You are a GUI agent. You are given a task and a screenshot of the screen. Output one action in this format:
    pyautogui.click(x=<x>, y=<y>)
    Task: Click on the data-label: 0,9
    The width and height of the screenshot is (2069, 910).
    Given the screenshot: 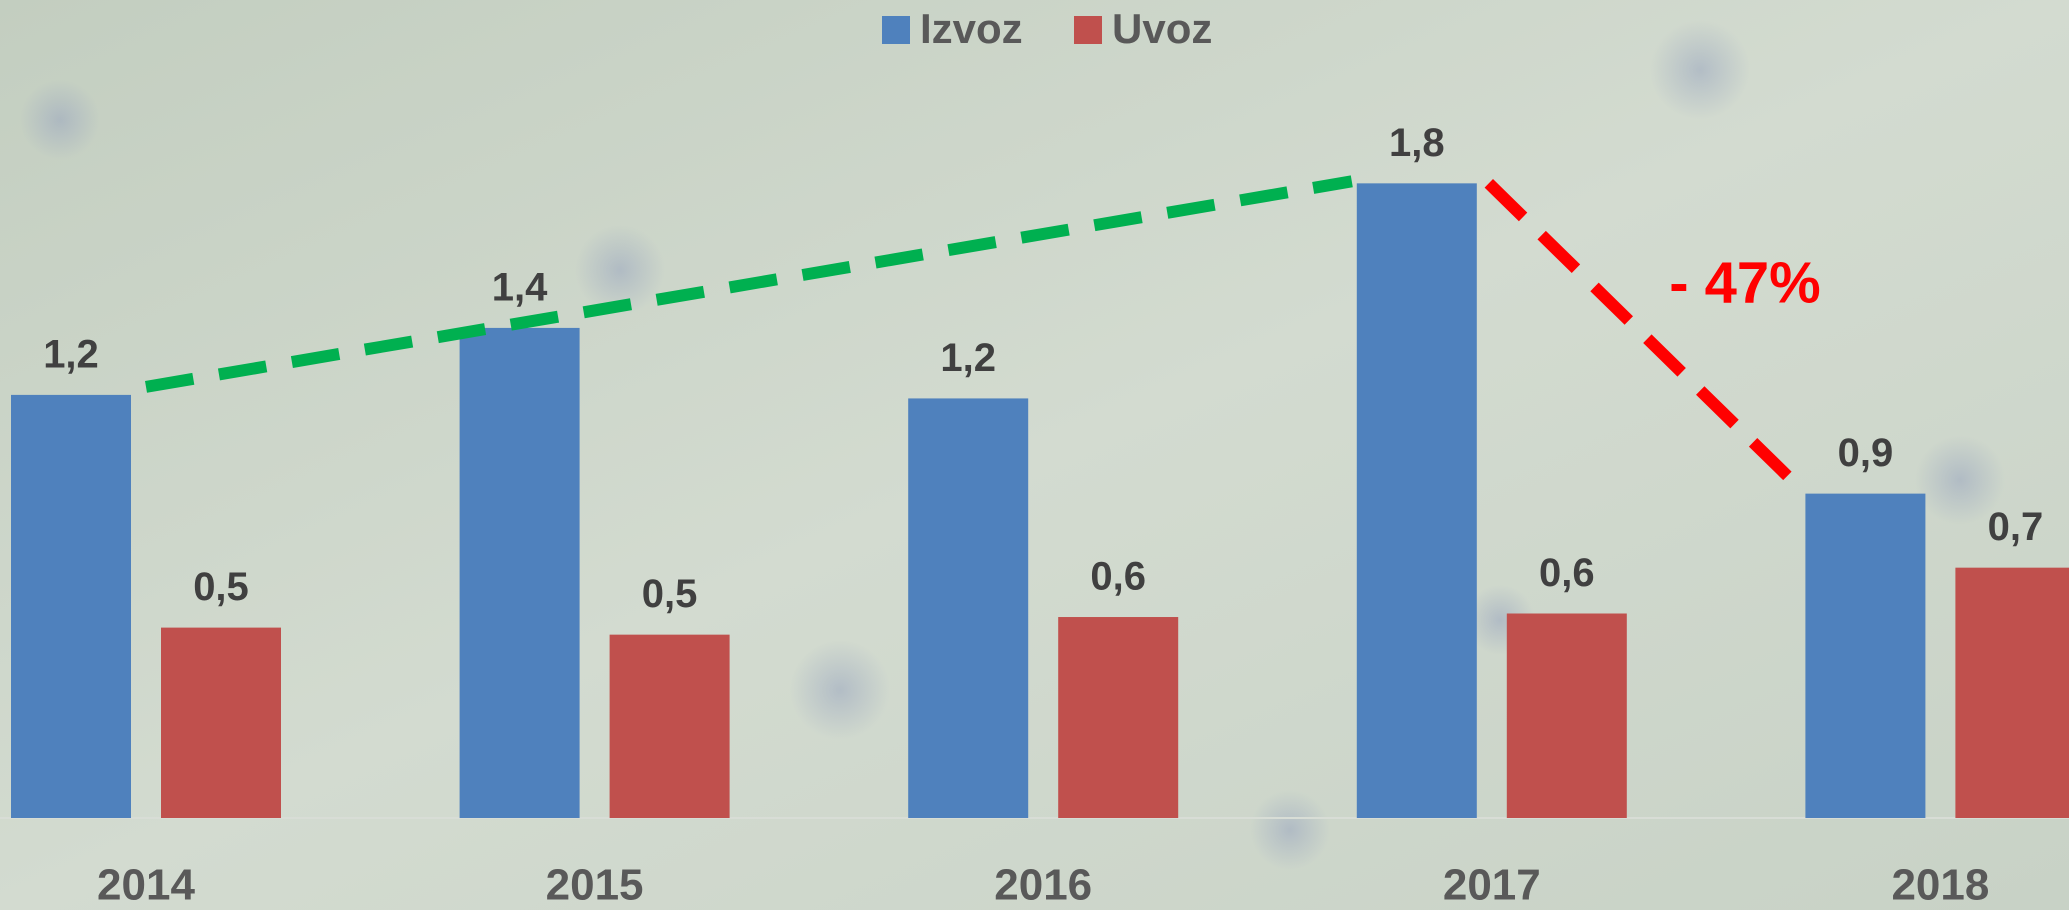 What is the action you would take?
    pyautogui.click(x=1866, y=453)
    